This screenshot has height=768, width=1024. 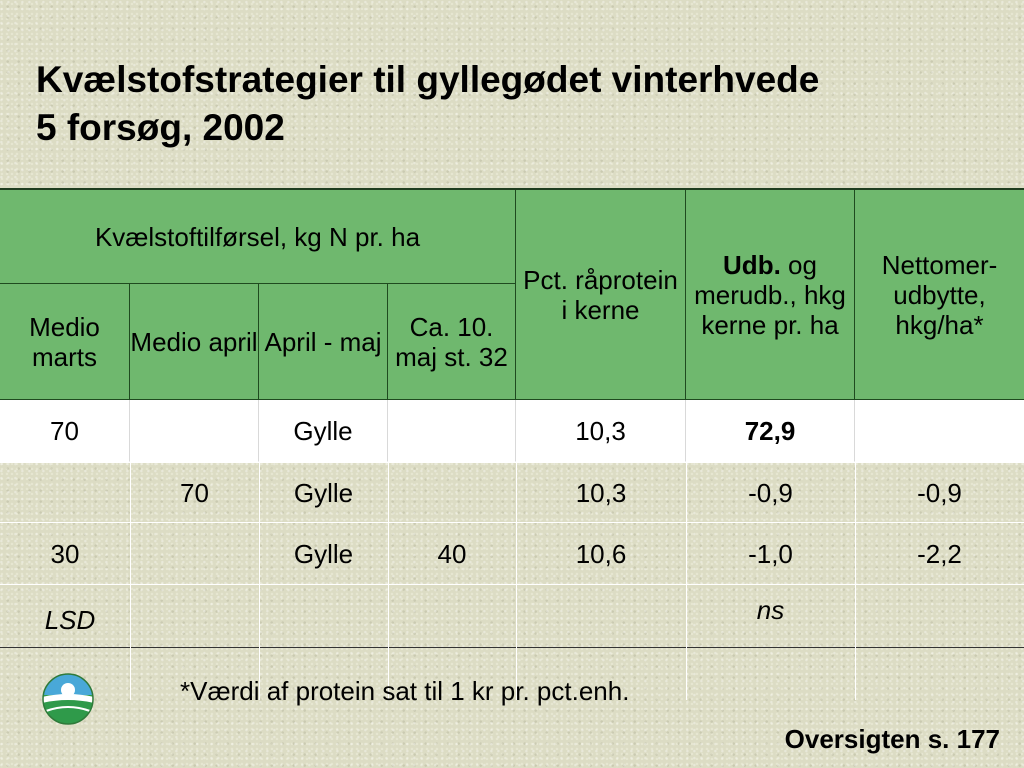 I want to click on table-row: 70 Gylle 10,3 -0,9 -0,9, so click(x=512, y=492).